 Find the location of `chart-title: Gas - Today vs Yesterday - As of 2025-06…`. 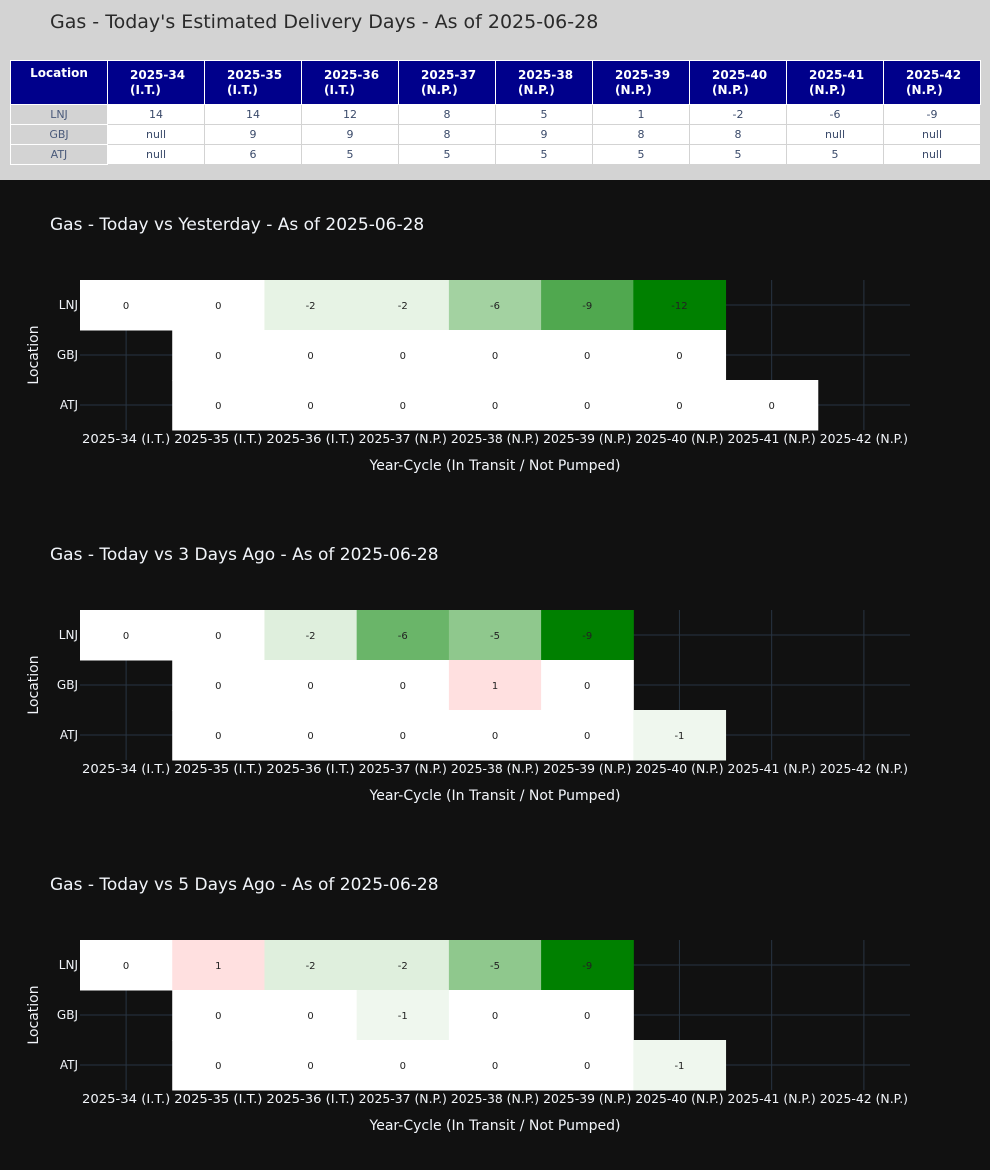

chart-title: Gas - Today vs Yesterday - As of 2025-06… is located at coordinates (237, 225).